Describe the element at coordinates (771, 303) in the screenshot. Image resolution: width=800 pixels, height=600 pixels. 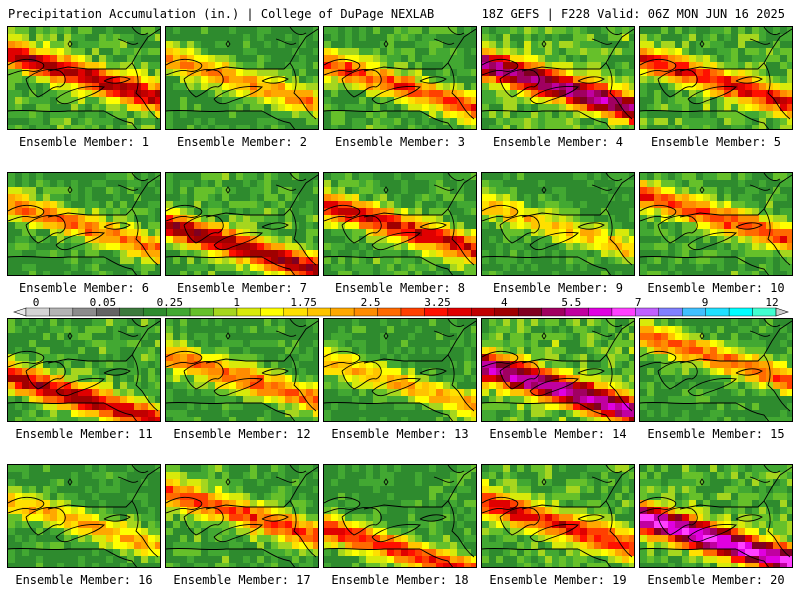
I see `colorbar-tick-label: 12` at that location.